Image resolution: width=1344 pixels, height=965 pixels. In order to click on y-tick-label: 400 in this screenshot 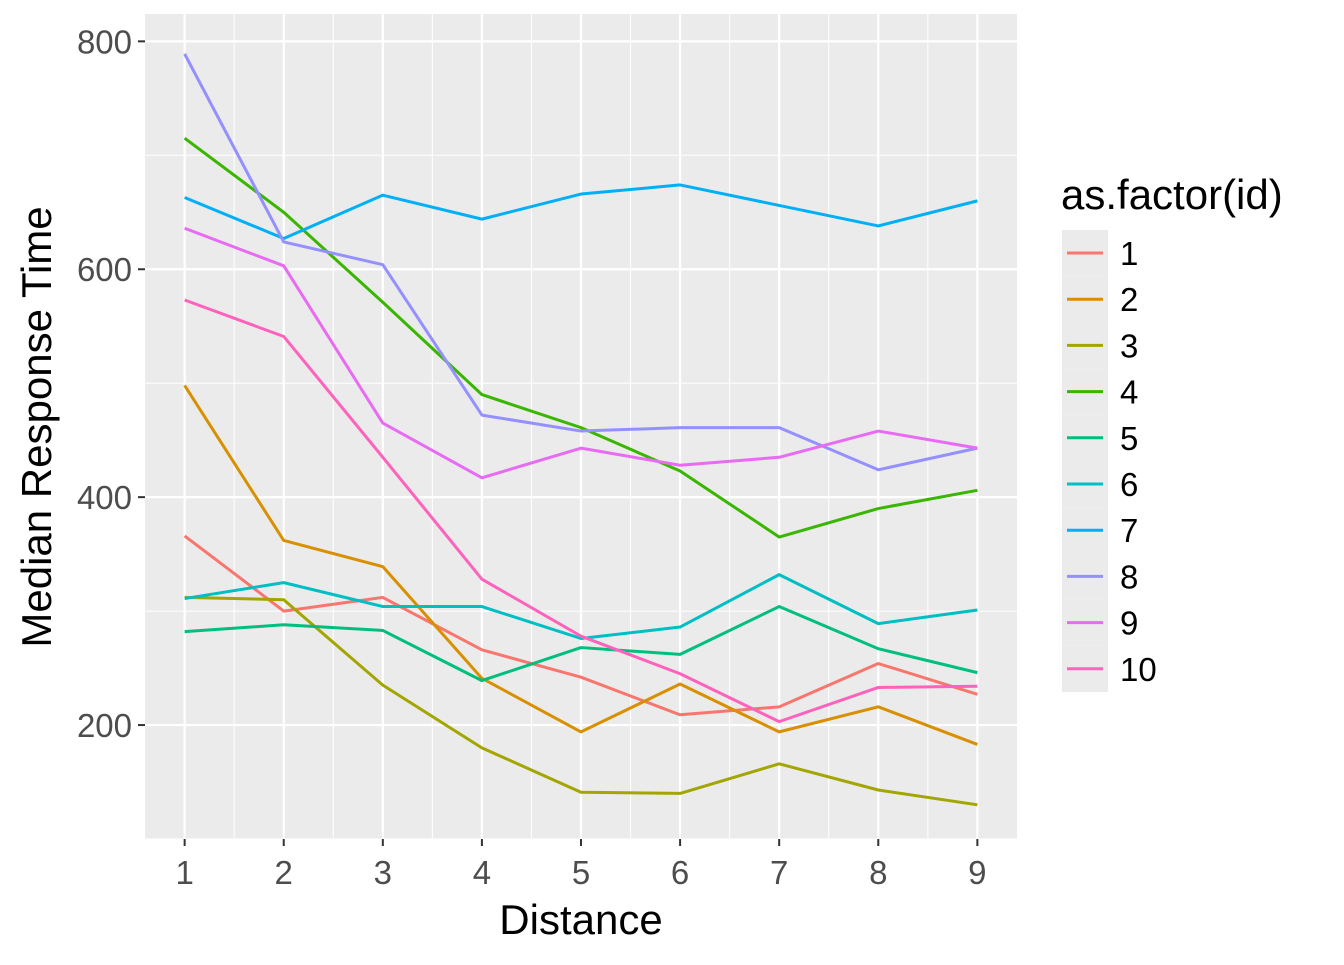, I will do `click(104, 497)`.